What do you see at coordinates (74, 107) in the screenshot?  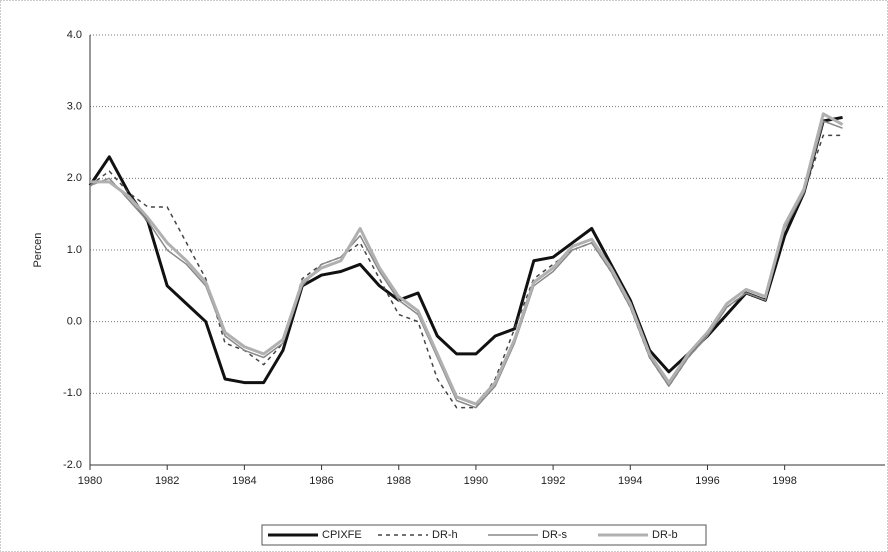 I see `y-tick-label: 3.0` at bounding box center [74, 107].